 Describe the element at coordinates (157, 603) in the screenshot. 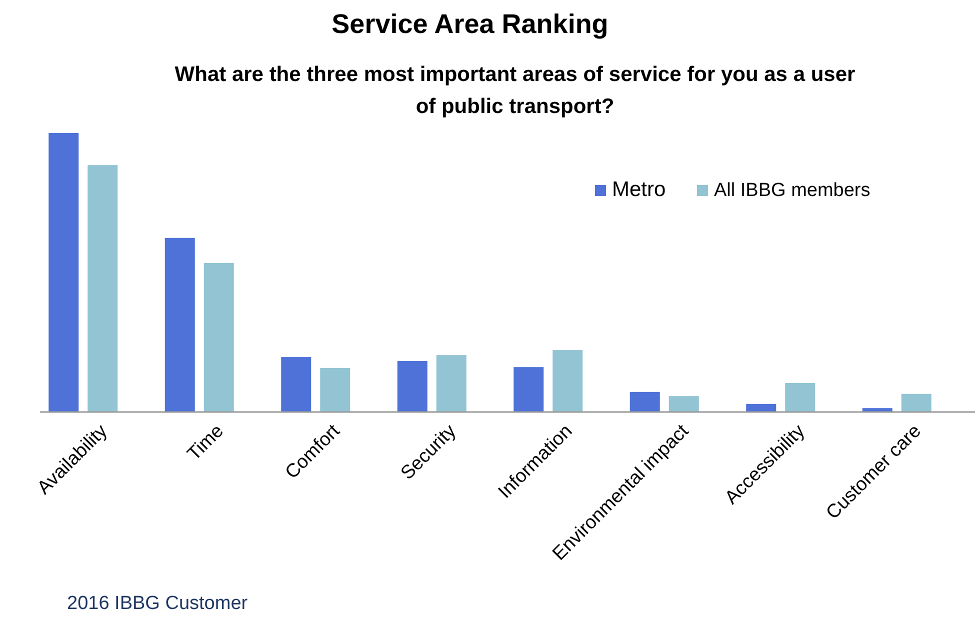

I see `text: 2016 IBBG Customer` at that location.